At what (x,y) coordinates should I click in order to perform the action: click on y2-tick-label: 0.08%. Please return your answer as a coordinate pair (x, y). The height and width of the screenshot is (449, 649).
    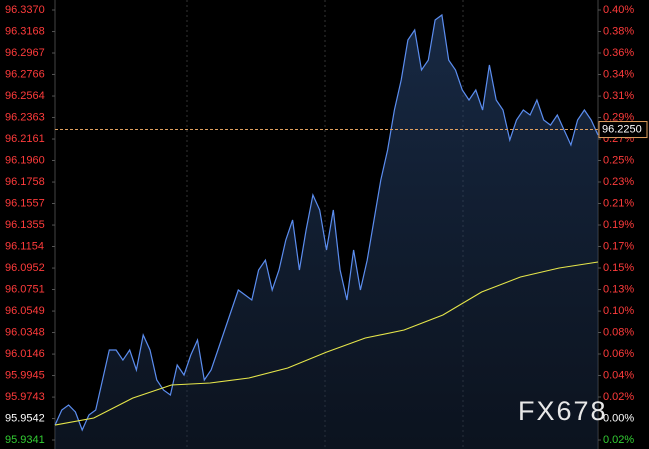
    Looking at the image, I should click on (618, 332).